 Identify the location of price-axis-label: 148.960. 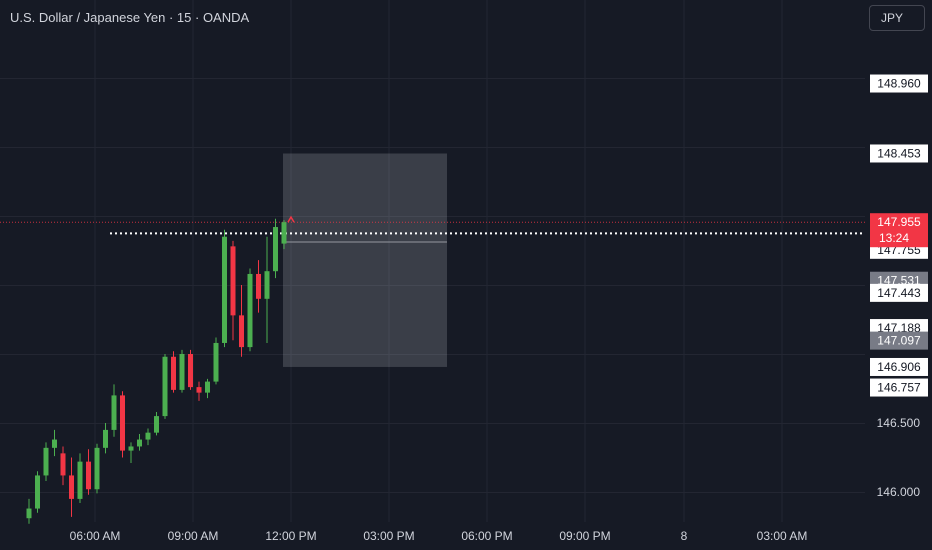
(899, 84).